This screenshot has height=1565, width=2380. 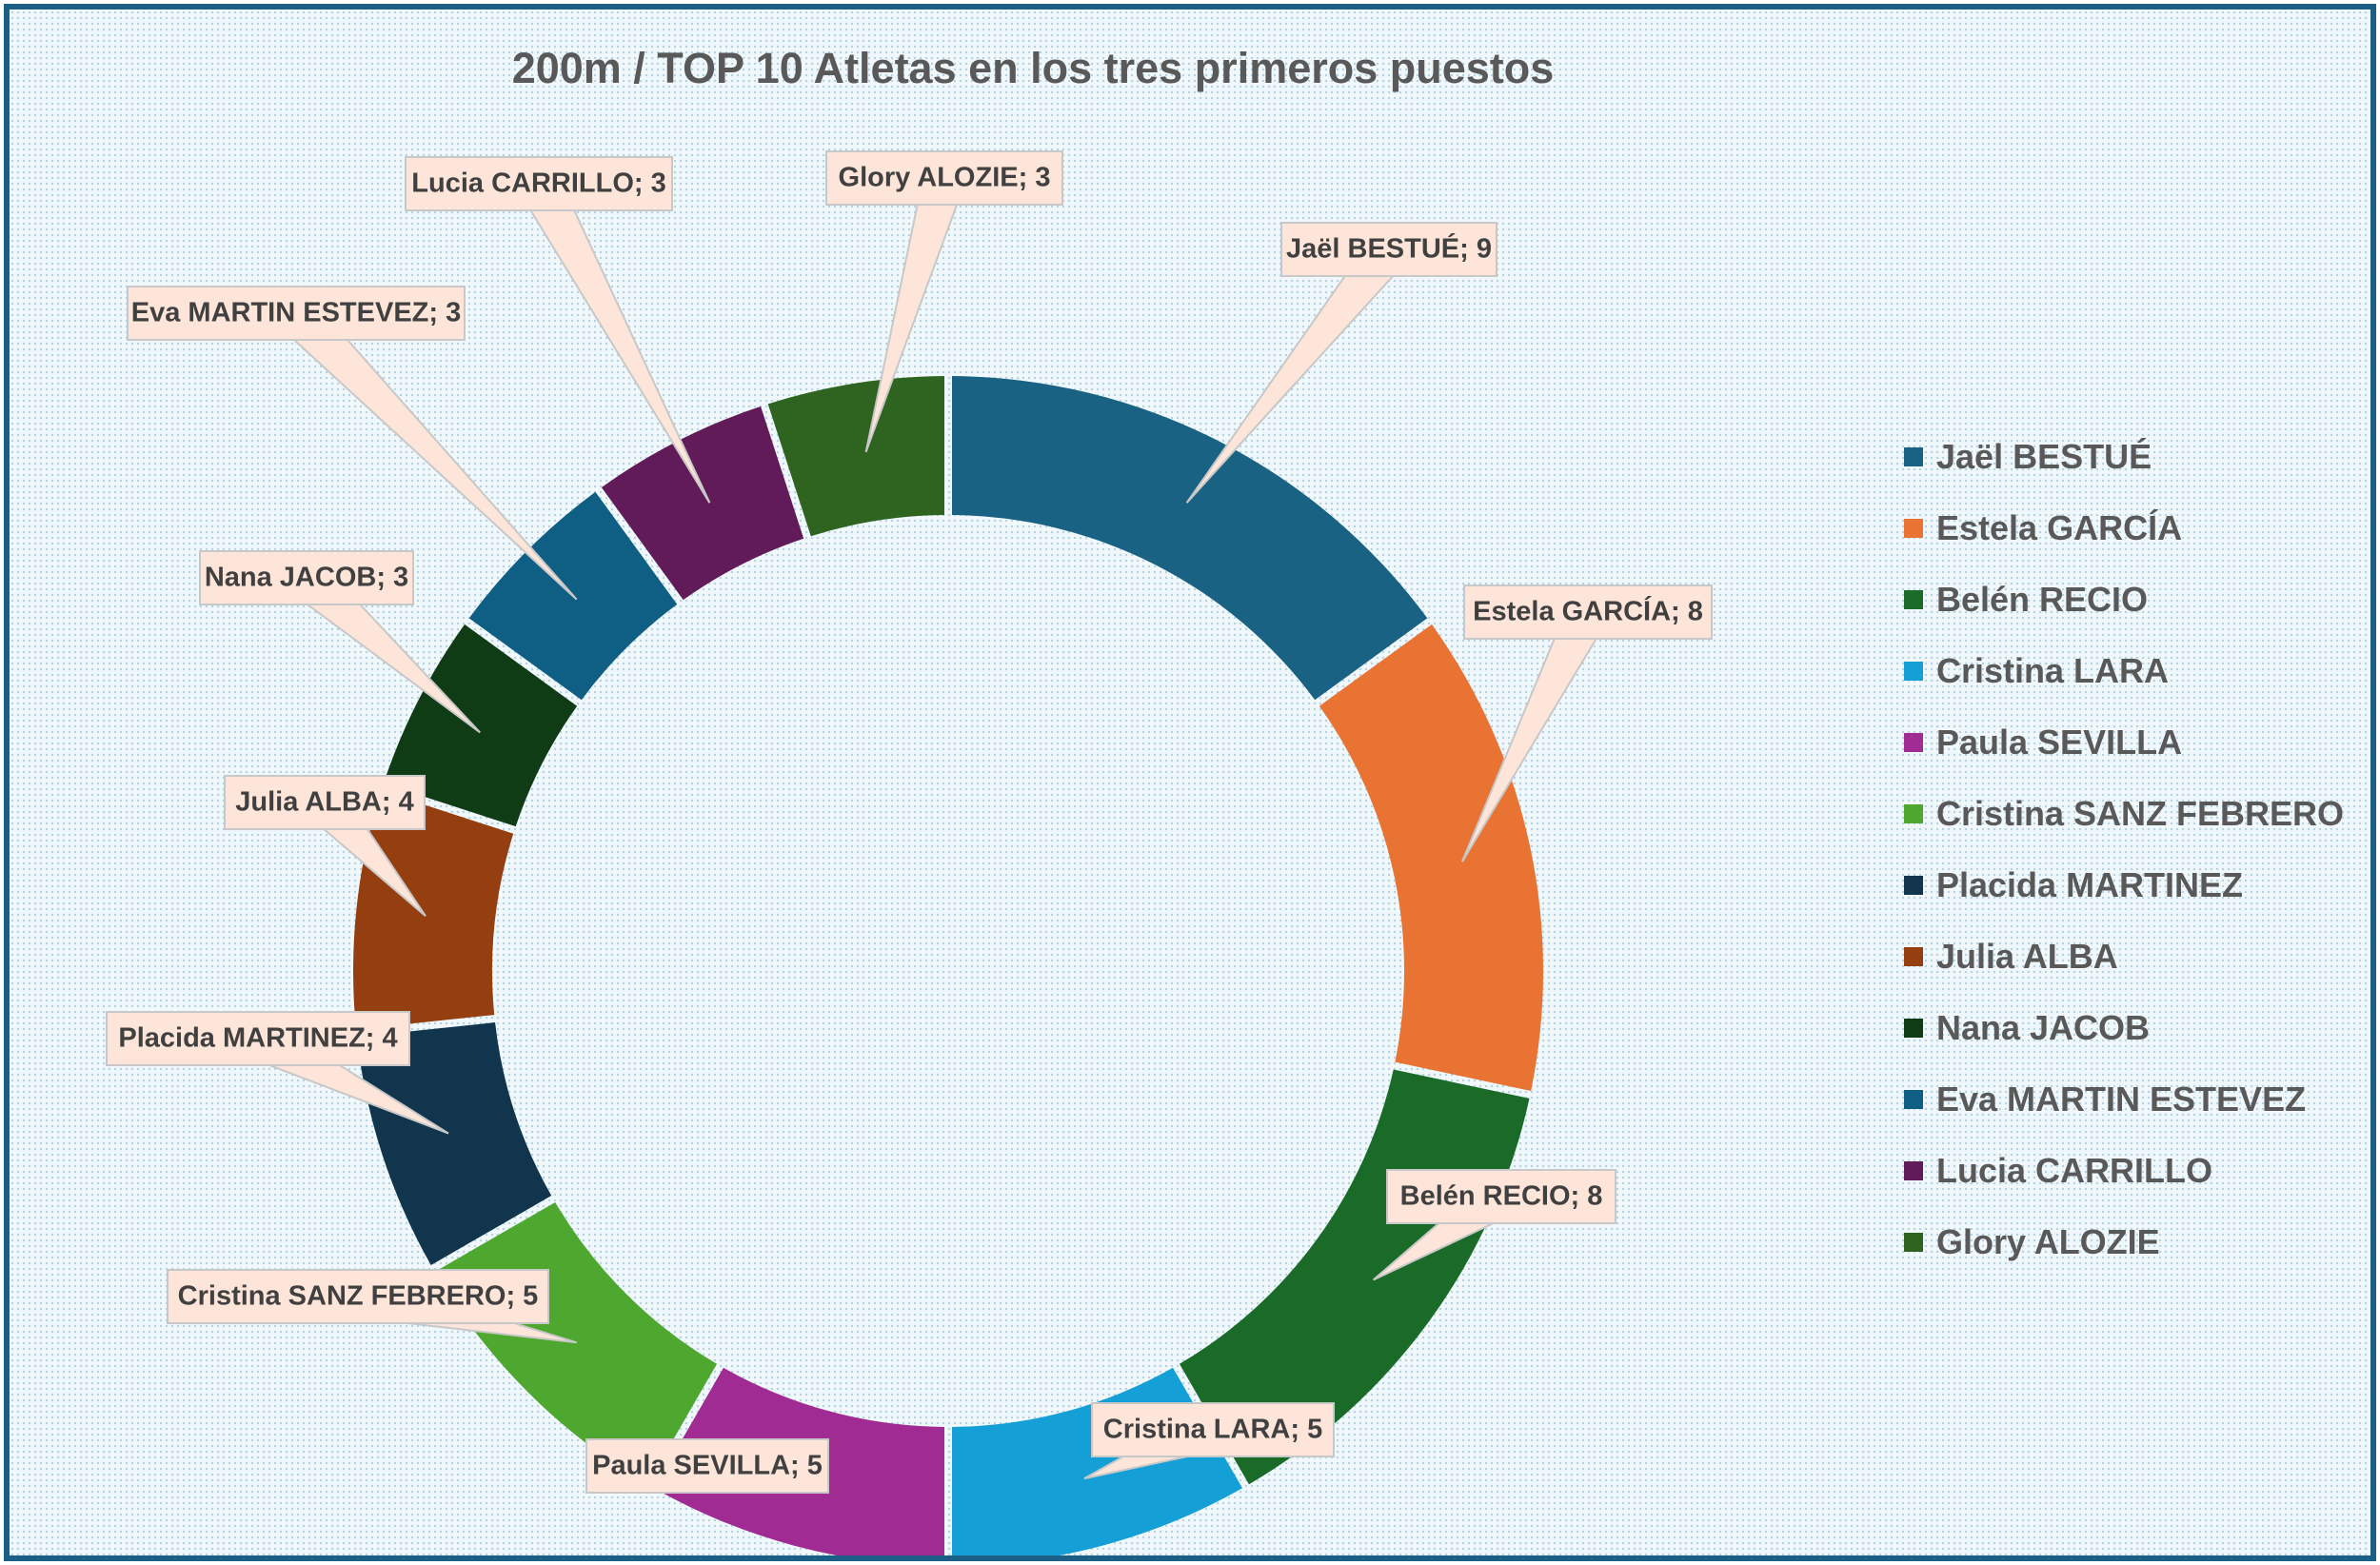 I want to click on data-label-callout: Cristina LARA; 5, so click(x=1209, y=1441).